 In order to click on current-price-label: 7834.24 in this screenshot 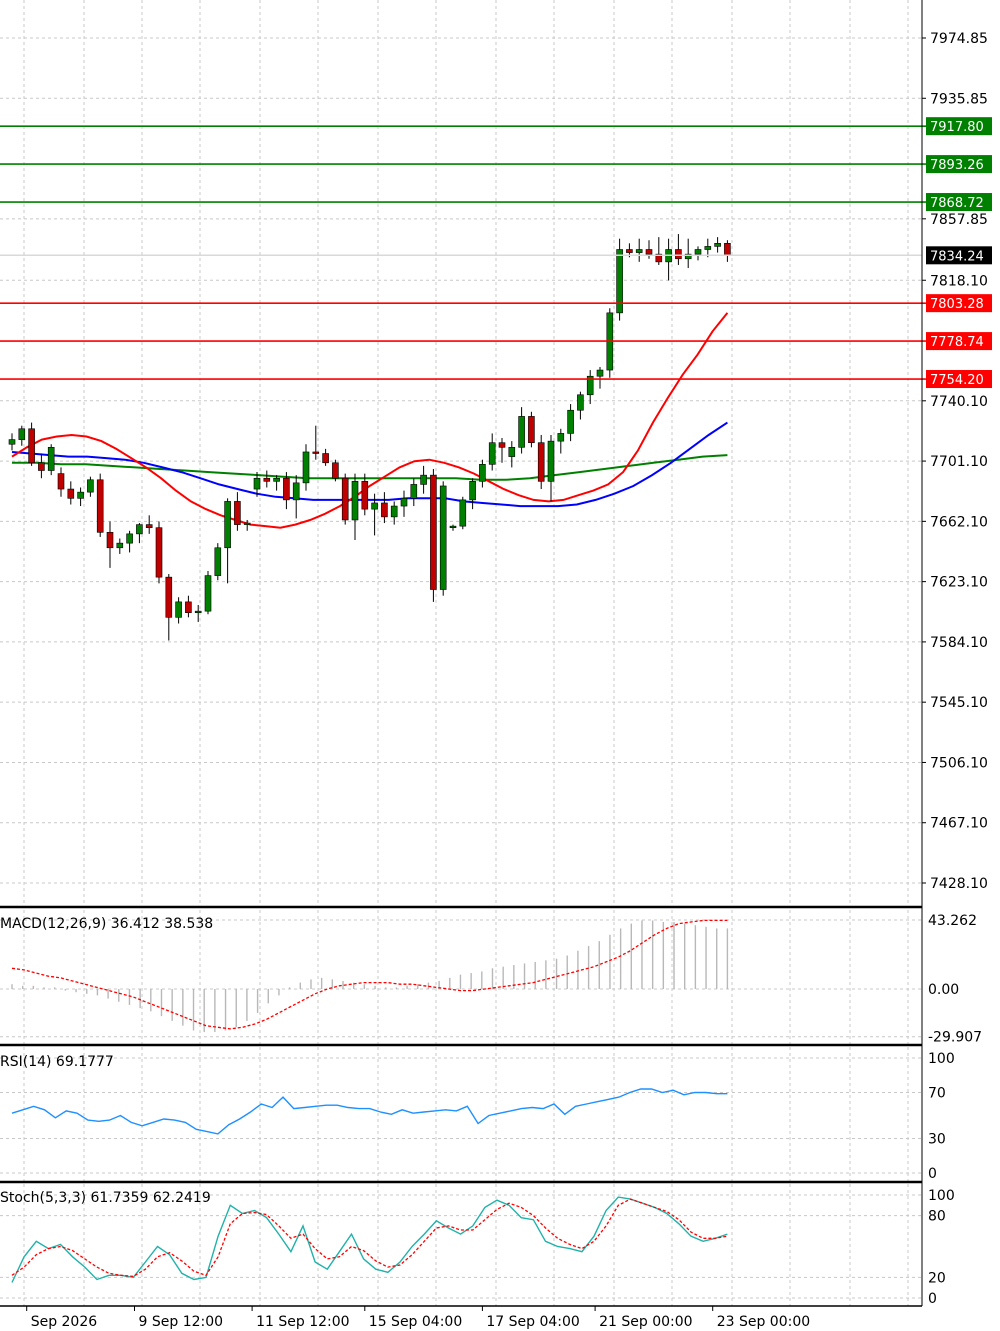, I will do `click(957, 256)`.